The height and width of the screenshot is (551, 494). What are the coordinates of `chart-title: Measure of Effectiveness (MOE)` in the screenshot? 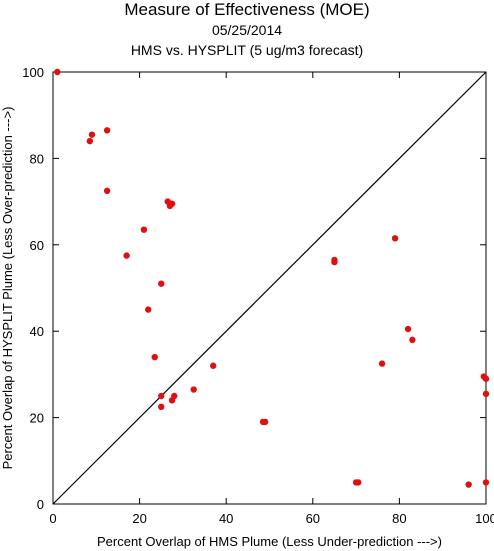 It's located at (247, 9).